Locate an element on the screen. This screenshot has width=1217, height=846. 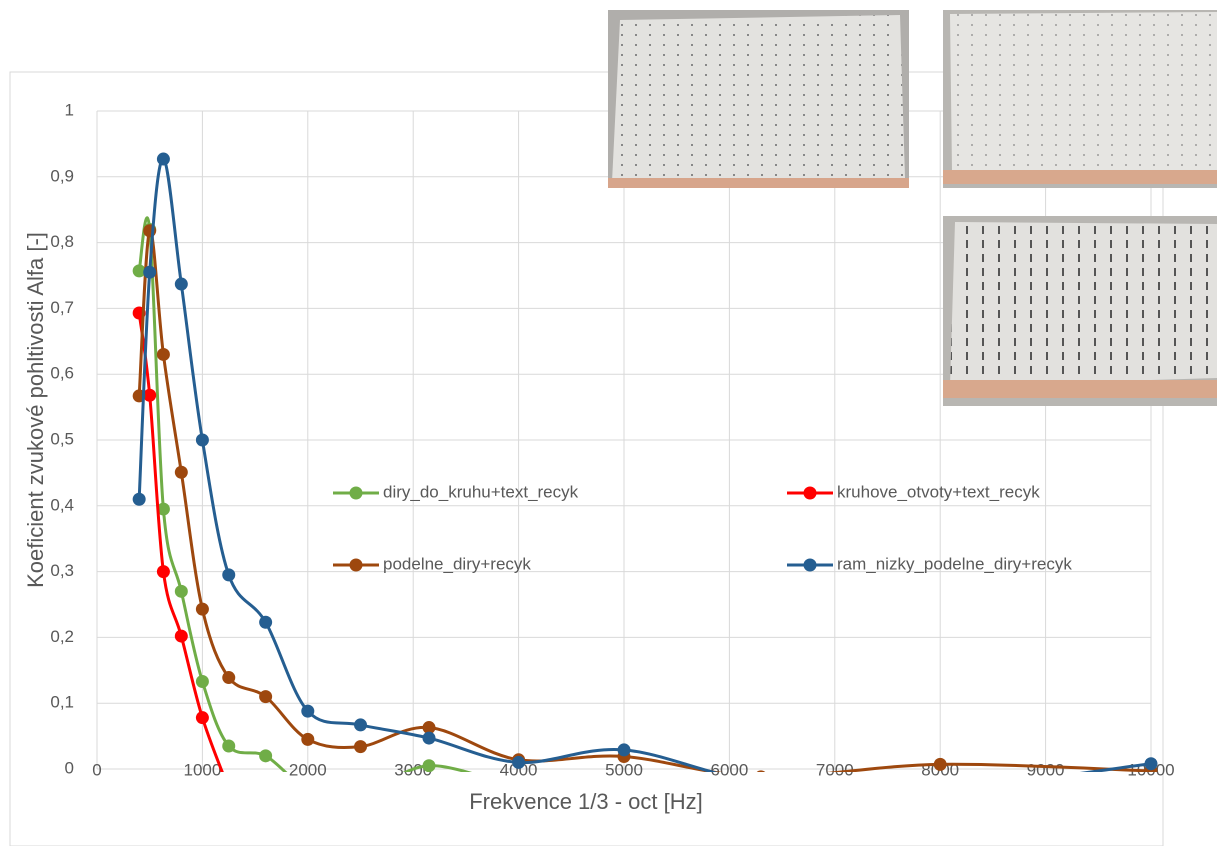
y-tick-label: 0,2 is located at coordinates (62, 636).